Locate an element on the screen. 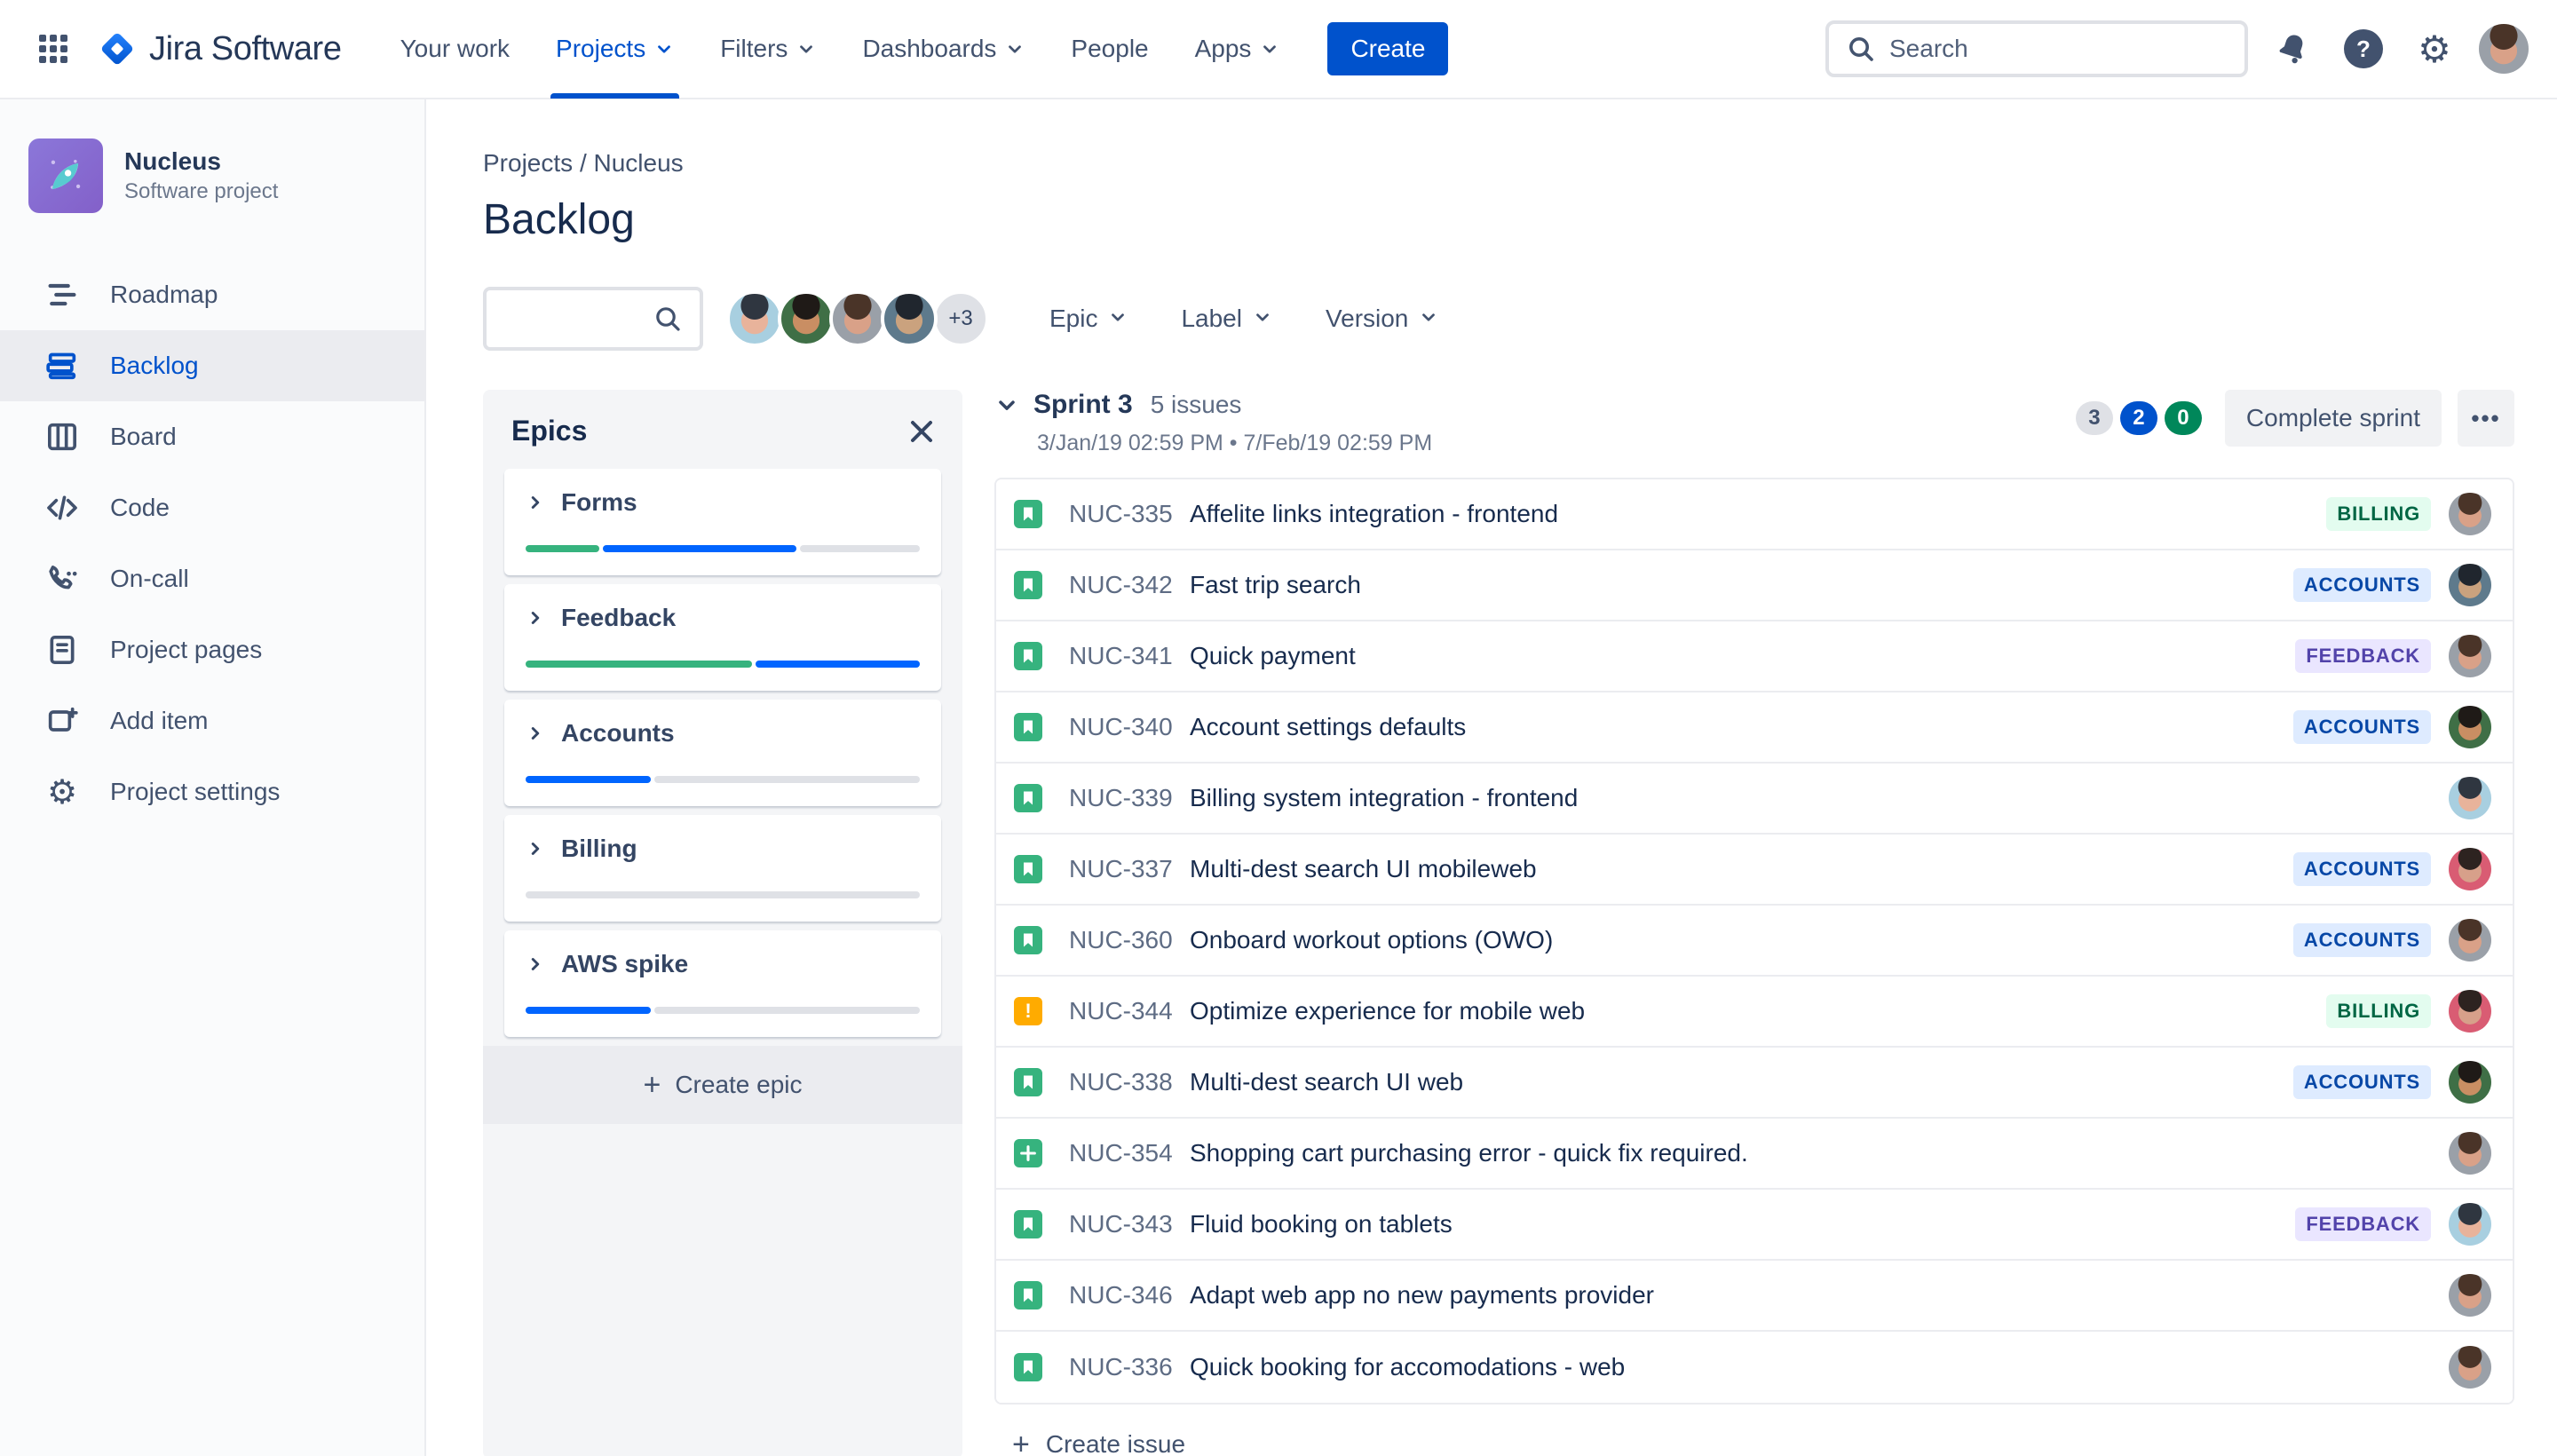 Image resolution: width=2557 pixels, height=1456 pixels. create-epic-button: + Create epic is located at coordinates (722, 1085).